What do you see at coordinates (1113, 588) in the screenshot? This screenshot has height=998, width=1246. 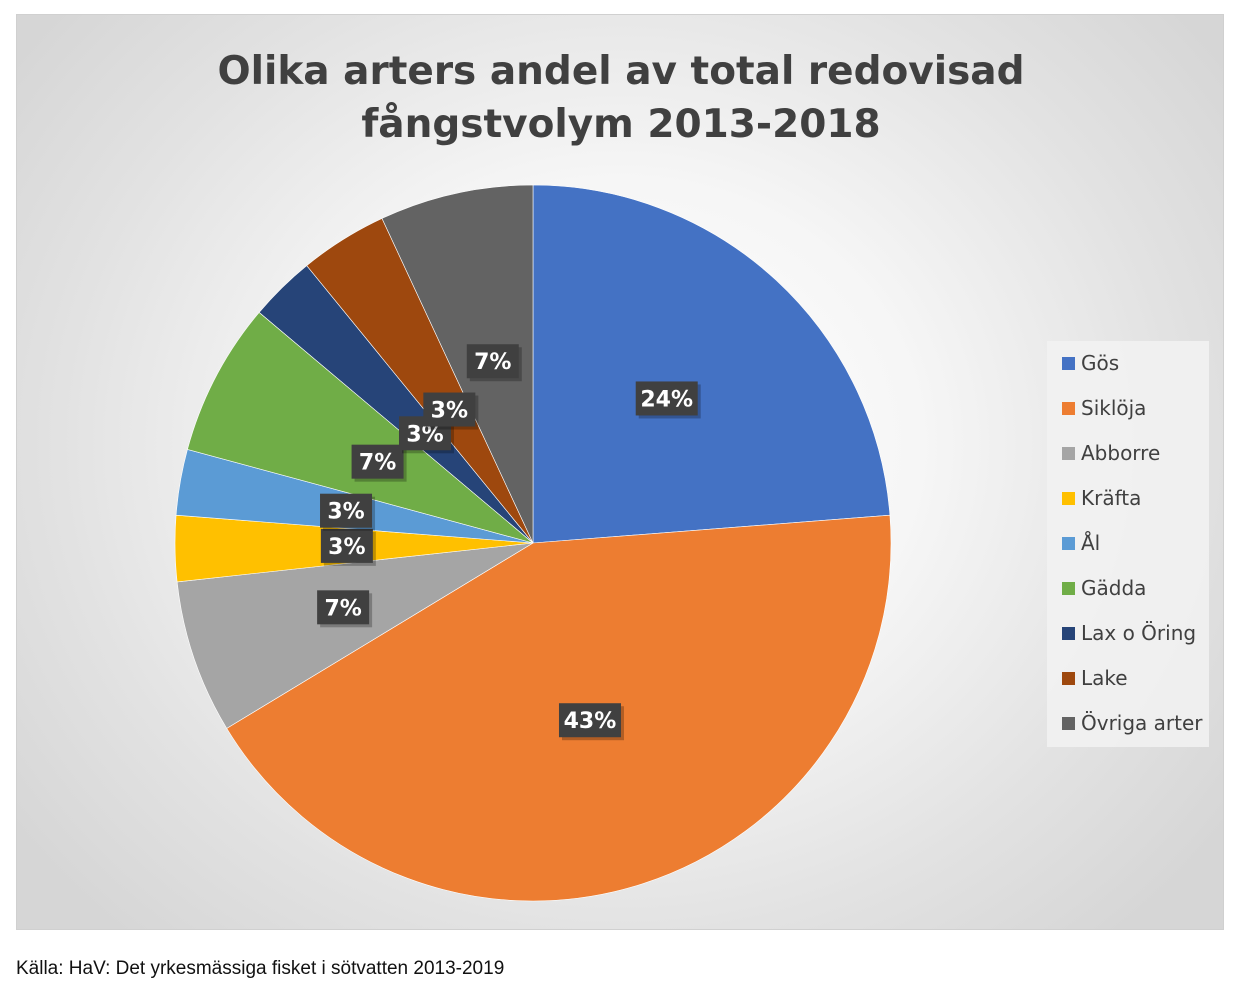 I see `legend-label: Gädda` at bounding box center [1113, 588].